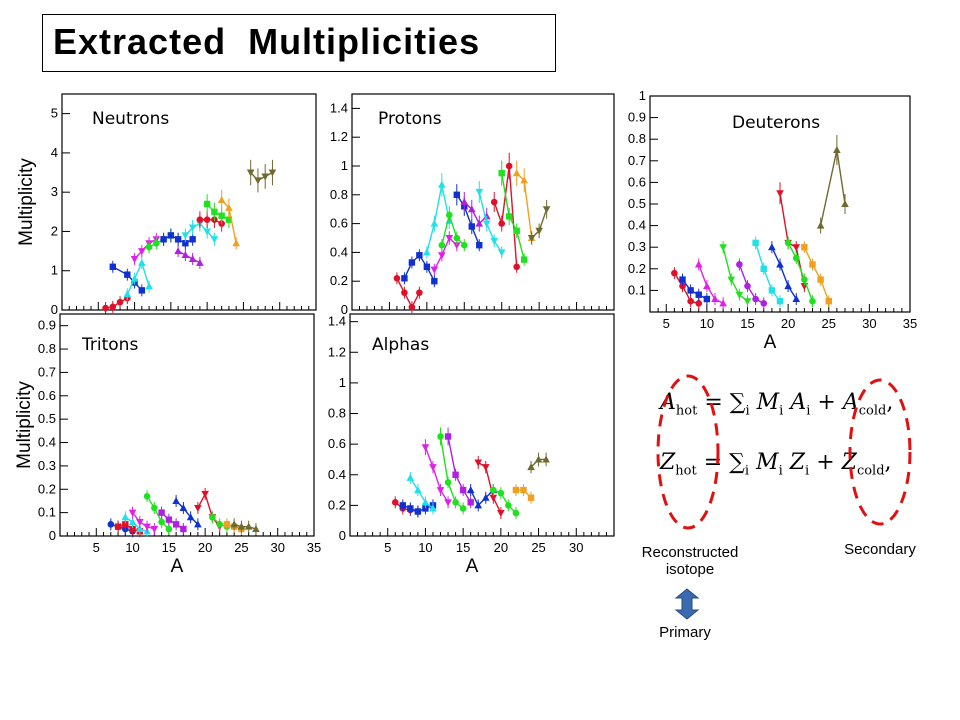 The width and height of the screenshot is (960, 720). Describe the element at coordinates (342, 382) in the screenshot. I see `y-tick-label: 1` at that location.